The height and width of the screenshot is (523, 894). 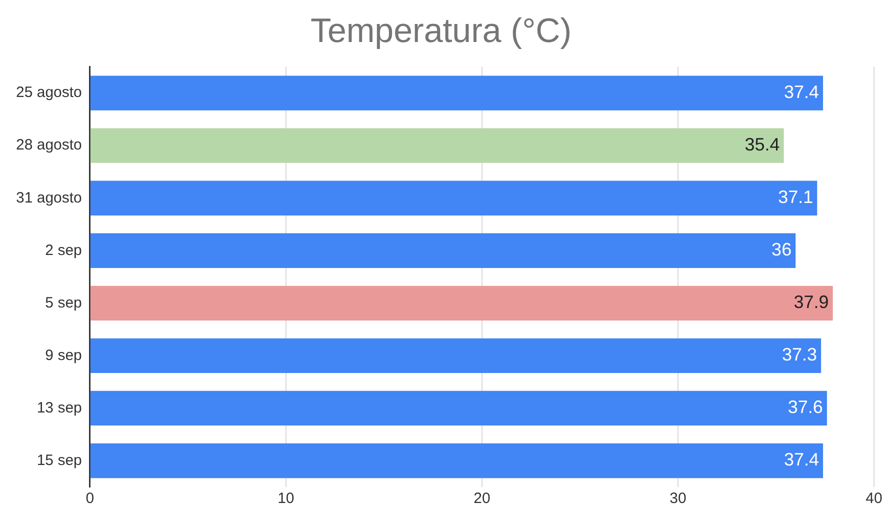 What do you see at coordinates (678, 499) in the screenshot?
I see `x-tick-label: 30` at bounding box center [678, 499].